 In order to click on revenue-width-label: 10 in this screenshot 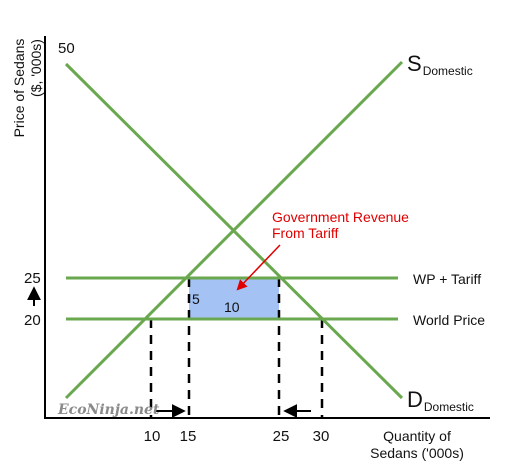, I will do `click(232, 307)`.